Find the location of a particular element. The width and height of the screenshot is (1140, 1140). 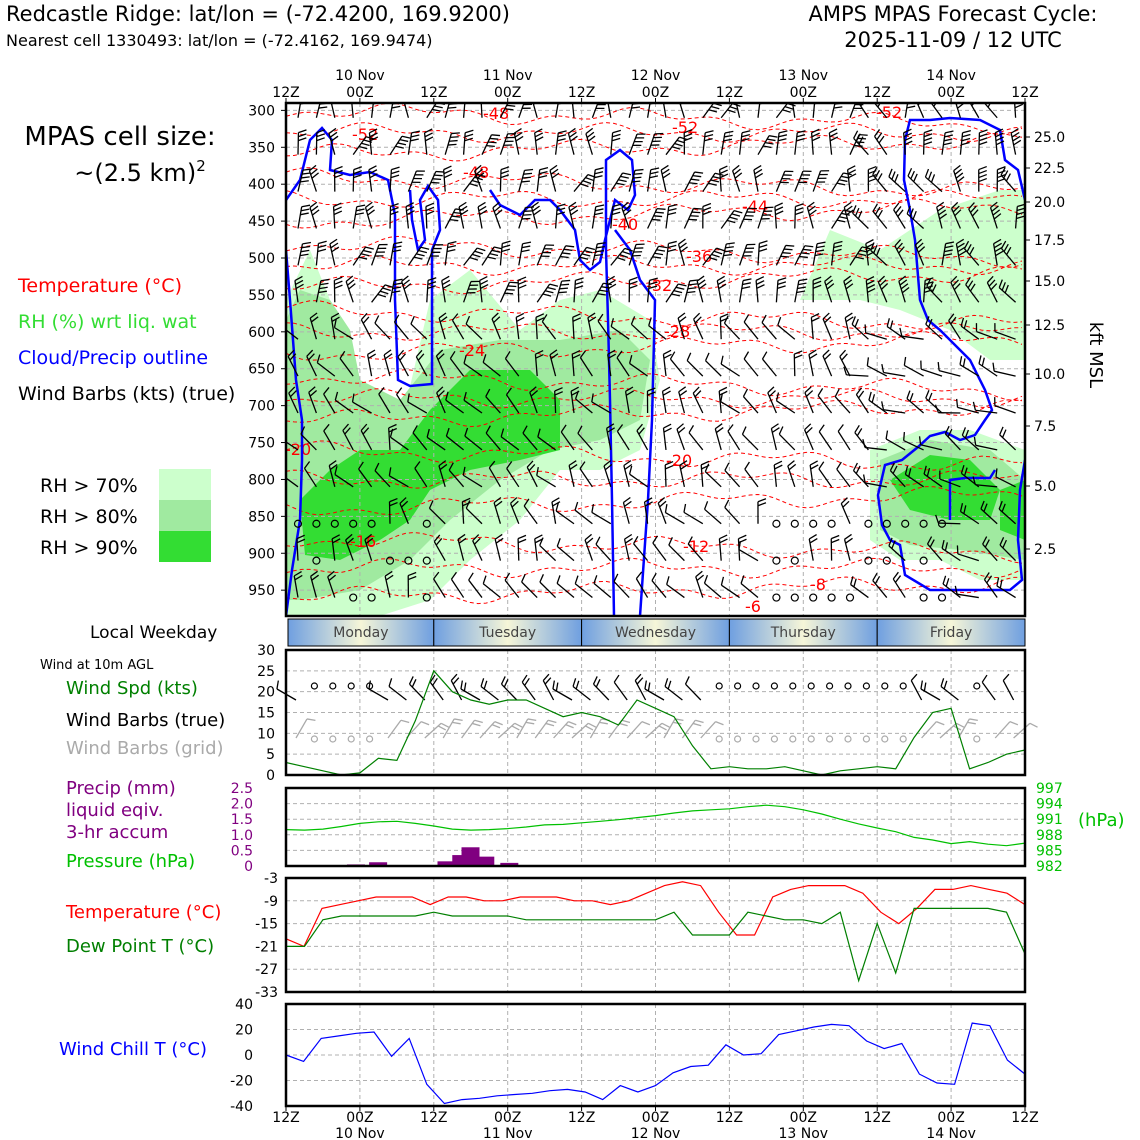

wind-barb-grid is located at coordinates (1006, 730).